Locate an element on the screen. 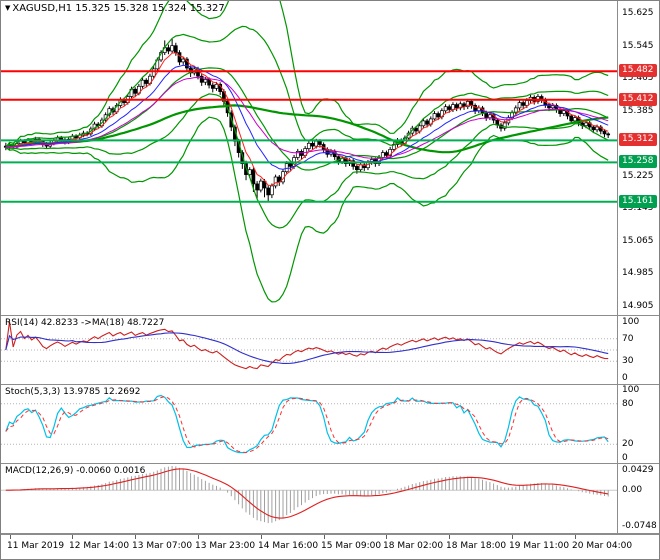 This screenshot has height=560, width=660. price-tick-label: 15.225 is located at coordinates (638, 175).